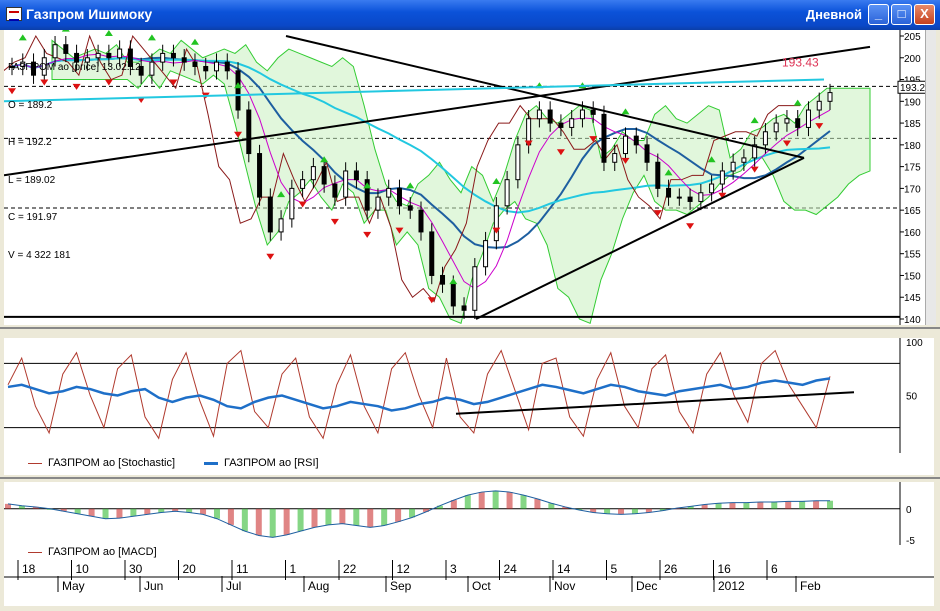 This screenshot has width=940, height=611. Describe the element at coordinates (453, 569) in the screenshot. I see `day-label: 3` at that location.